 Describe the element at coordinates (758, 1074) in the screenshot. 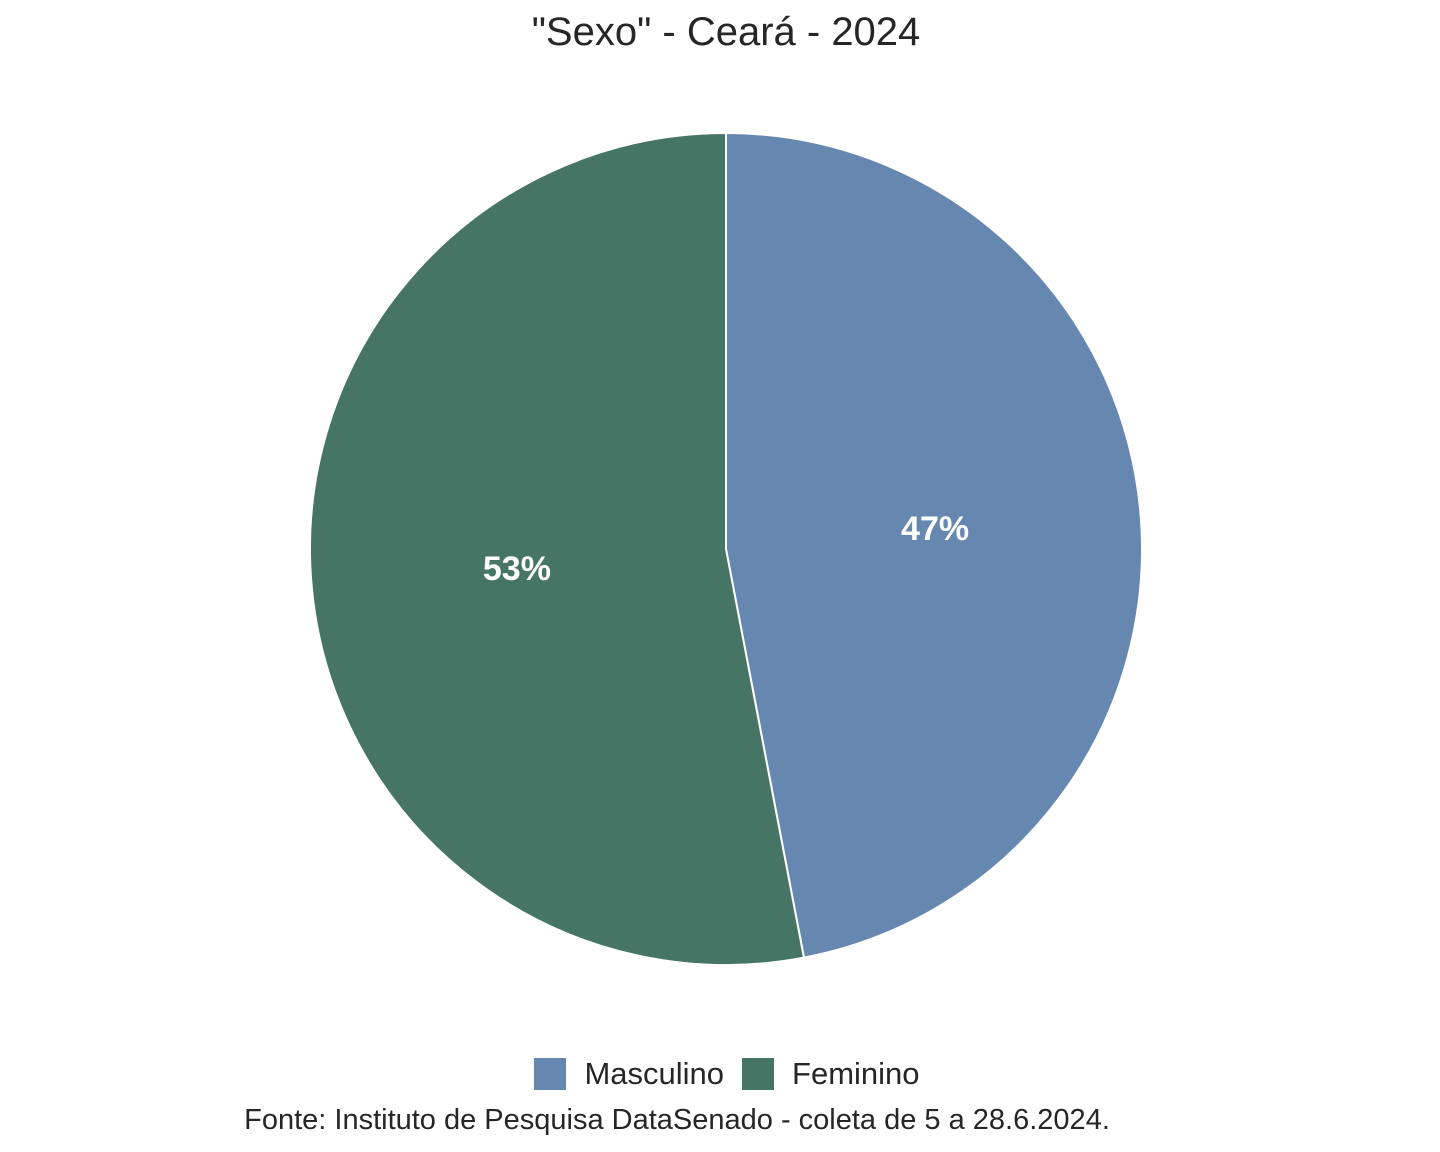

I see `legend-key-feminino` at that location.